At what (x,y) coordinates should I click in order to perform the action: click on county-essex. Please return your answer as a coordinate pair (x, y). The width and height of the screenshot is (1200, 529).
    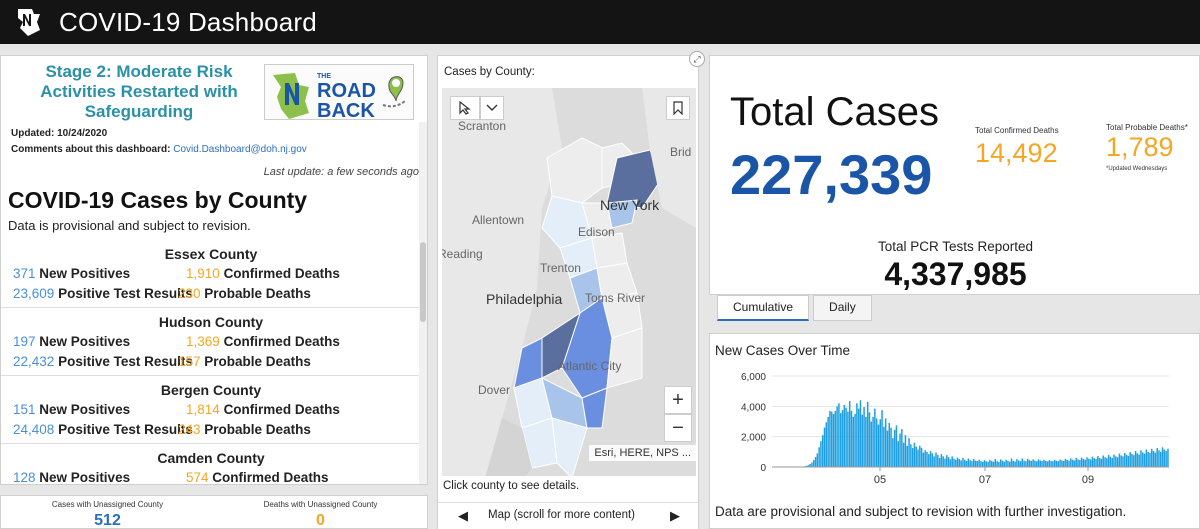
    Looking at the image, I should click on (622, 214).